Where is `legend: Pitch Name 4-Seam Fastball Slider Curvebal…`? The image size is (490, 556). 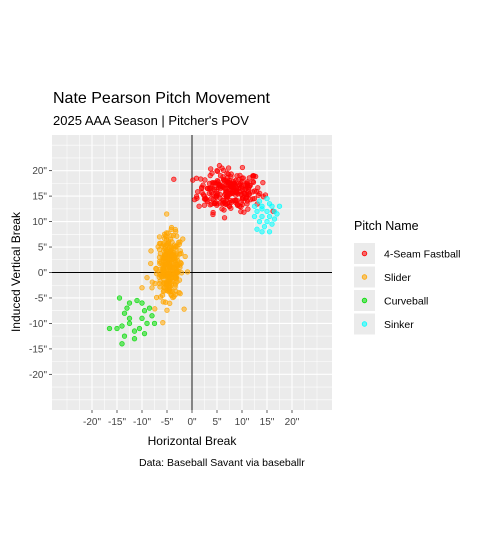
legend: Pitch Name 4-Seam Fastball Slider Curvebal… is located at coordinates (407, 277).